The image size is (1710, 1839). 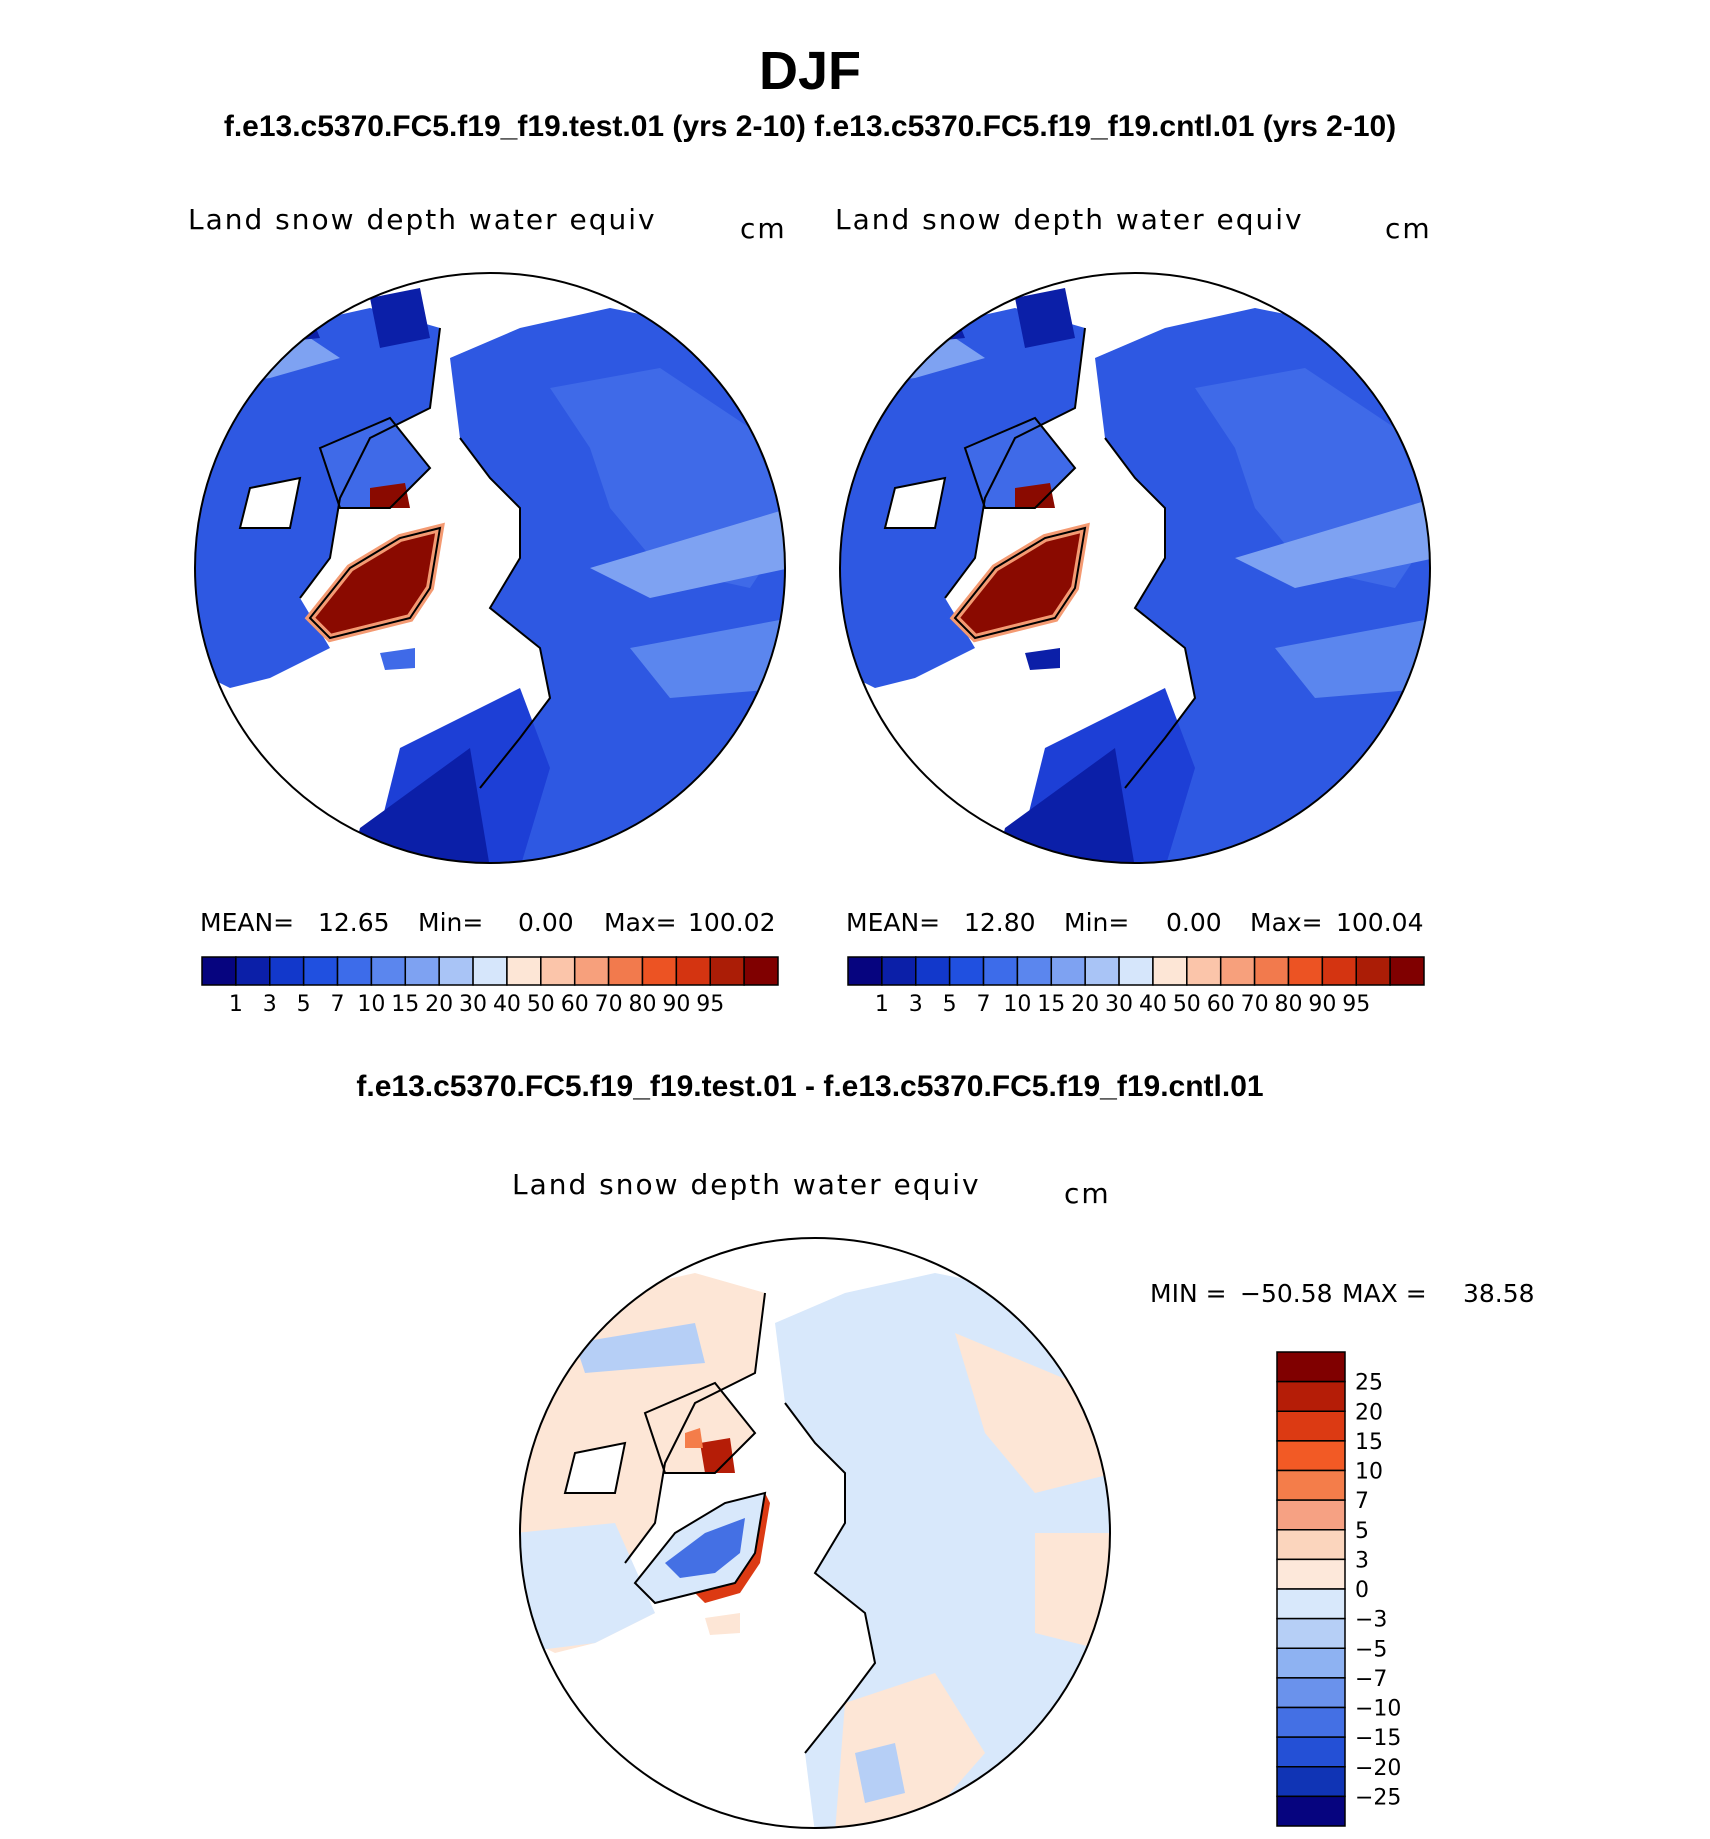 What do you see at coordinates (893, 922) in the screenshot?
I see `panel2-mean-label: MEAN=` at bounding box center [893, 922].